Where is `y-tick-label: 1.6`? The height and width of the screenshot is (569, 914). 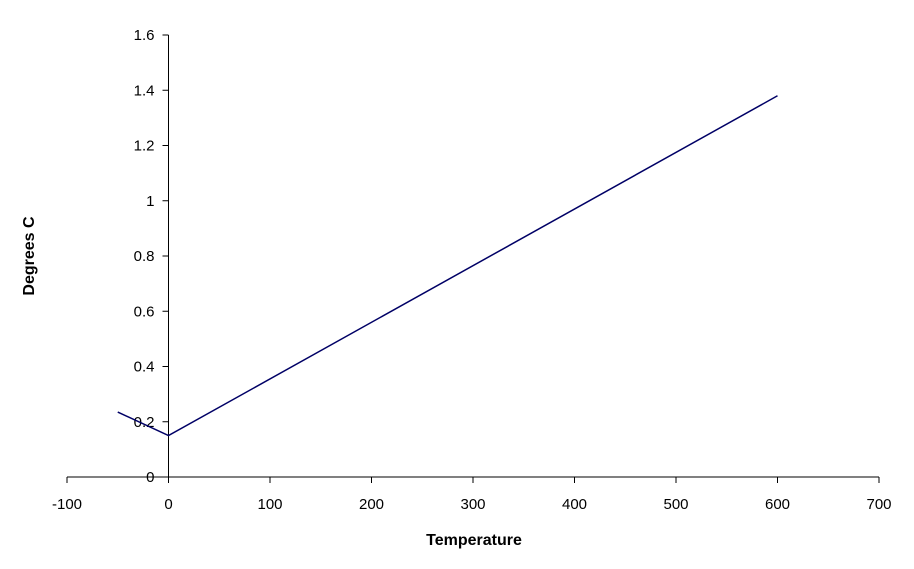
y-tick-label: 1.6 is located at coordinates (144, 35).